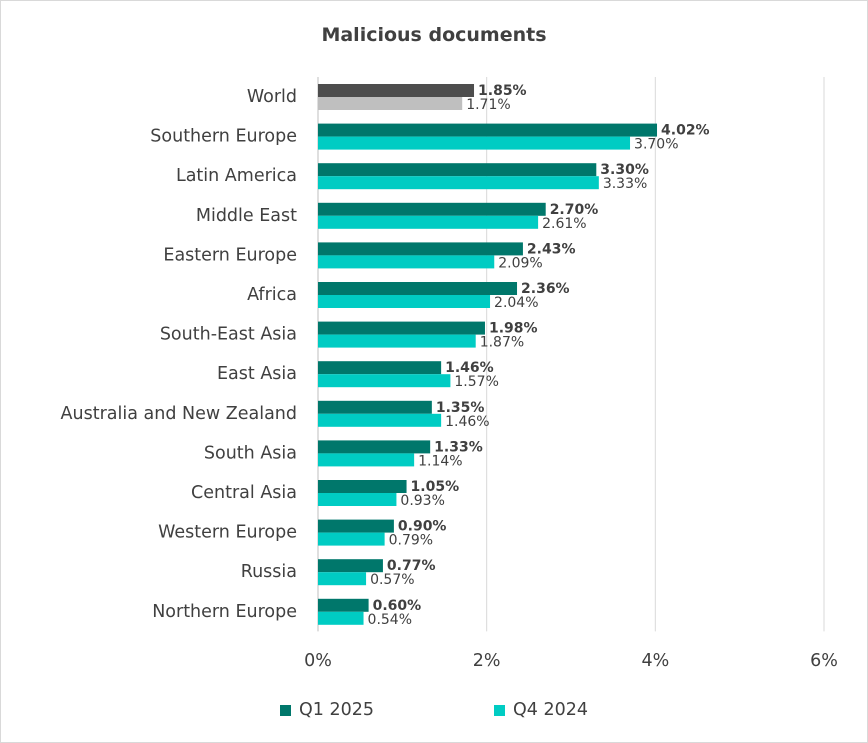 This screenshot has width=868, height=743. What do you see at coordinates (551, 710) in the screenshot?
I see `legend-label-q4-2024: Q4 2024` at bounding box center [551, 710].